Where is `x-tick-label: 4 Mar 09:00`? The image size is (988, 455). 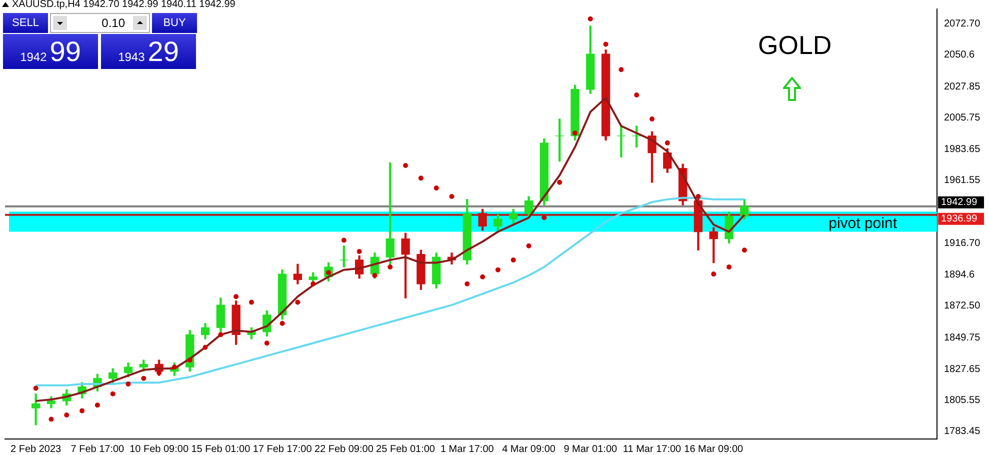 x-tick-label: 4 Mar 09:00 is located at coordinates (529, 449).